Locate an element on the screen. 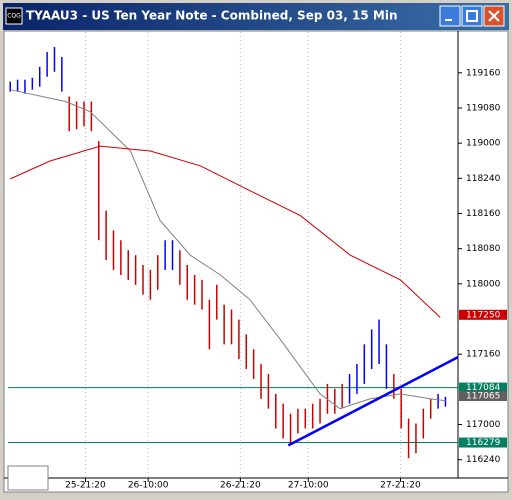 This screenshot has height=500, width=512. price-label: 116279 is located at coordinates (483, 443).